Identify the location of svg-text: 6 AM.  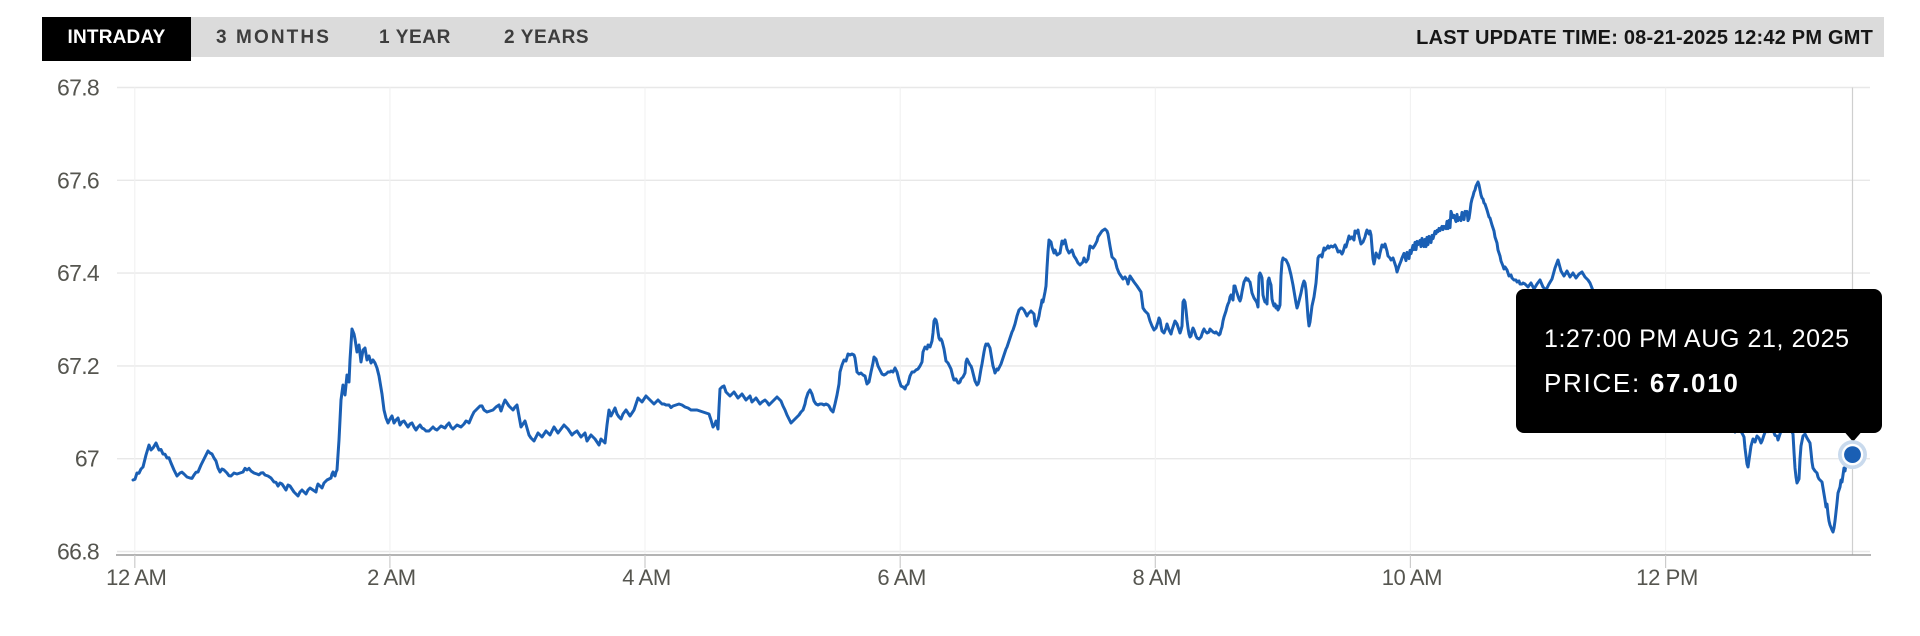
(901, 577).